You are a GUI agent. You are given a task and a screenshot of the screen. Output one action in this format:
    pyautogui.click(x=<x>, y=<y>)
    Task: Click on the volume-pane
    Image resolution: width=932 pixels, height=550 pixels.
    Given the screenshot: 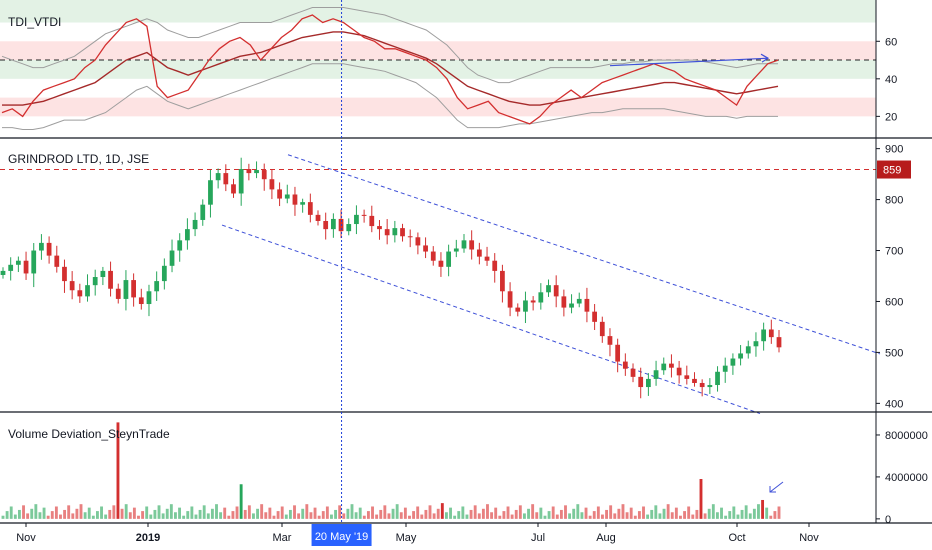 What is the action you would take?
    pyautogui.click(x=392, y=470)
    